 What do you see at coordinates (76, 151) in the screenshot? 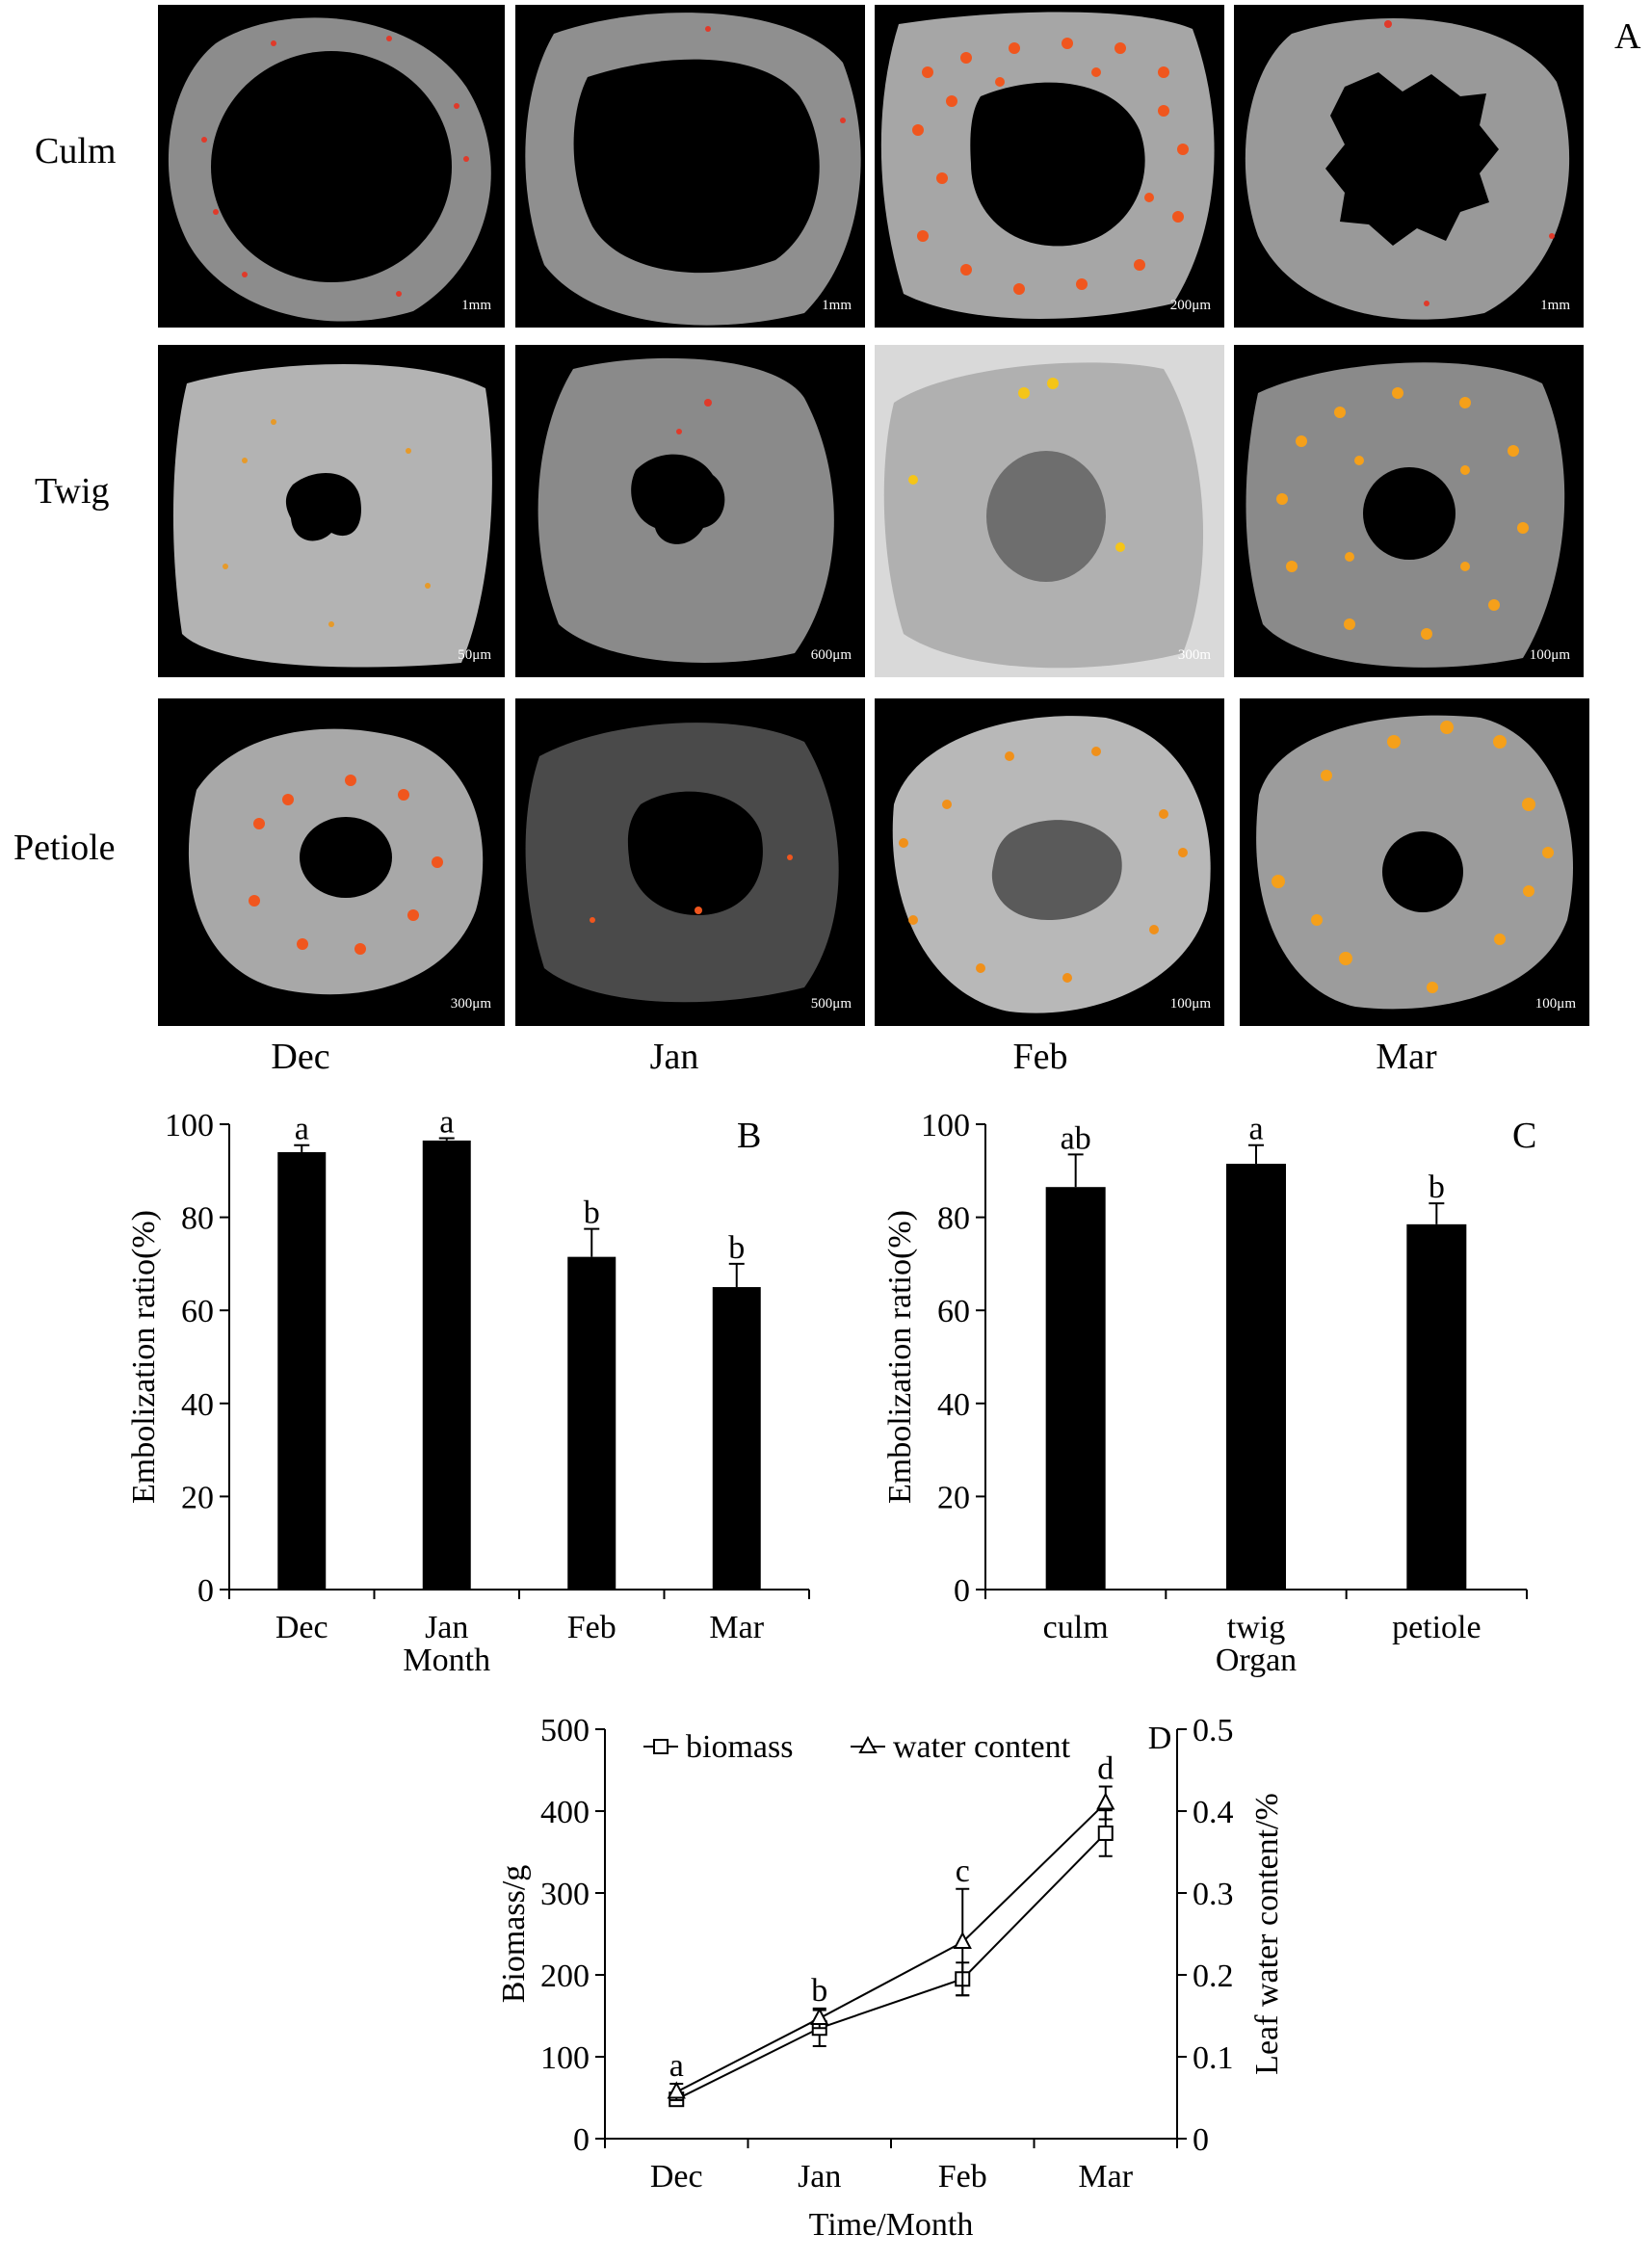
I see `row-label-culm: Culm` at bounding box center [76, 151].